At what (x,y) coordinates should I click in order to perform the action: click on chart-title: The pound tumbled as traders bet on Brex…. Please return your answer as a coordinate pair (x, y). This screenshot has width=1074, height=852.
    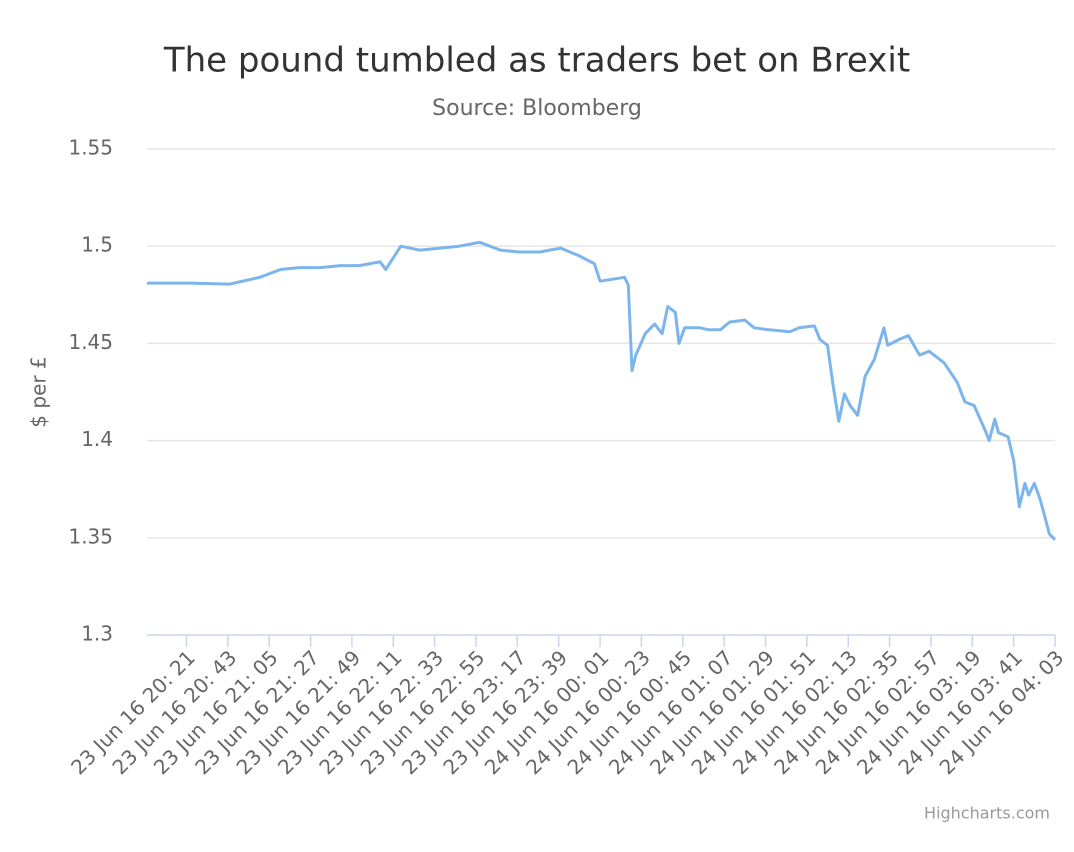
    Looking at the image, I should click on (536, 61).